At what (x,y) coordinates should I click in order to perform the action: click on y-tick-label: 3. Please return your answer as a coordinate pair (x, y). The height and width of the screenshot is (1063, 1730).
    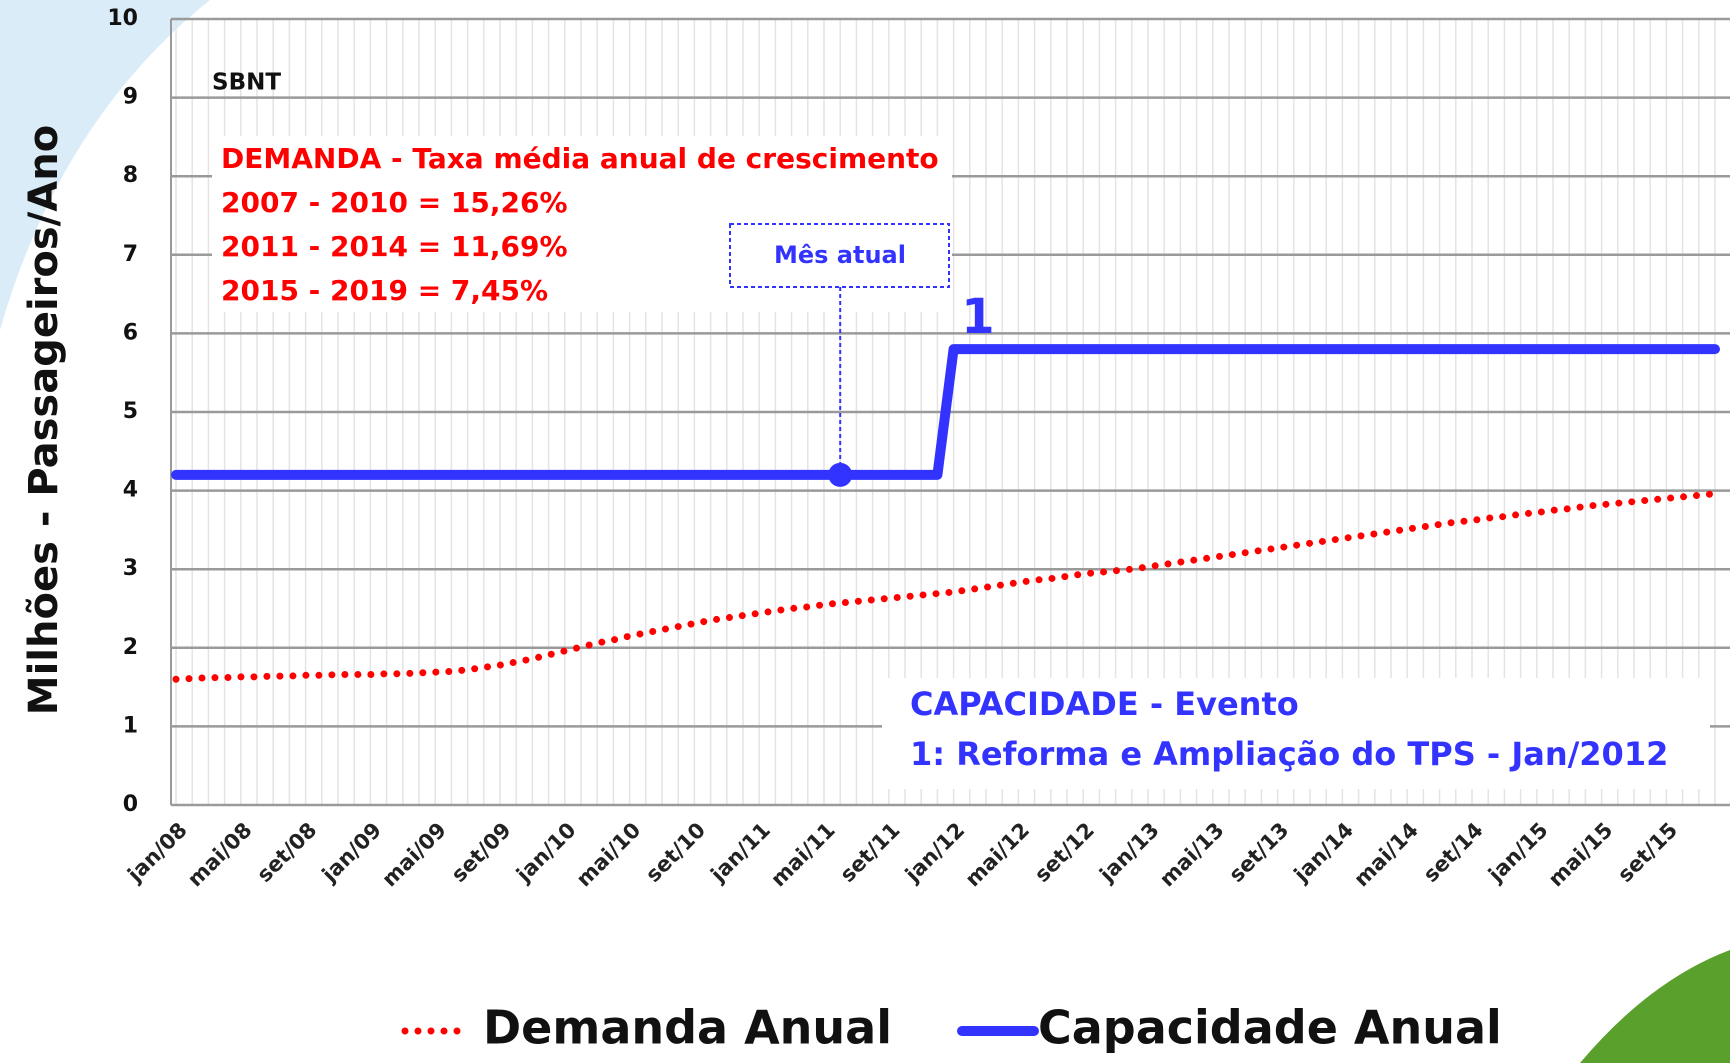
    Looking at the image, I should click on (130, 568).